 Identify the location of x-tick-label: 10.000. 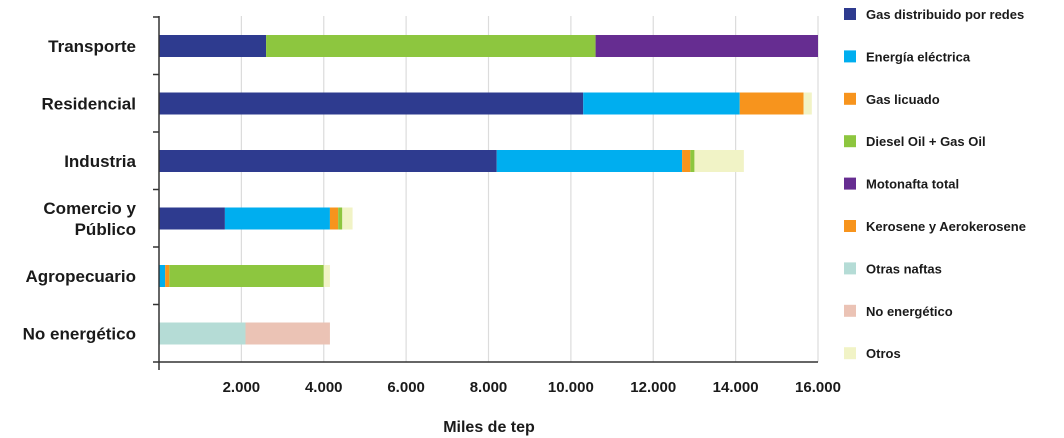
(571, 387).